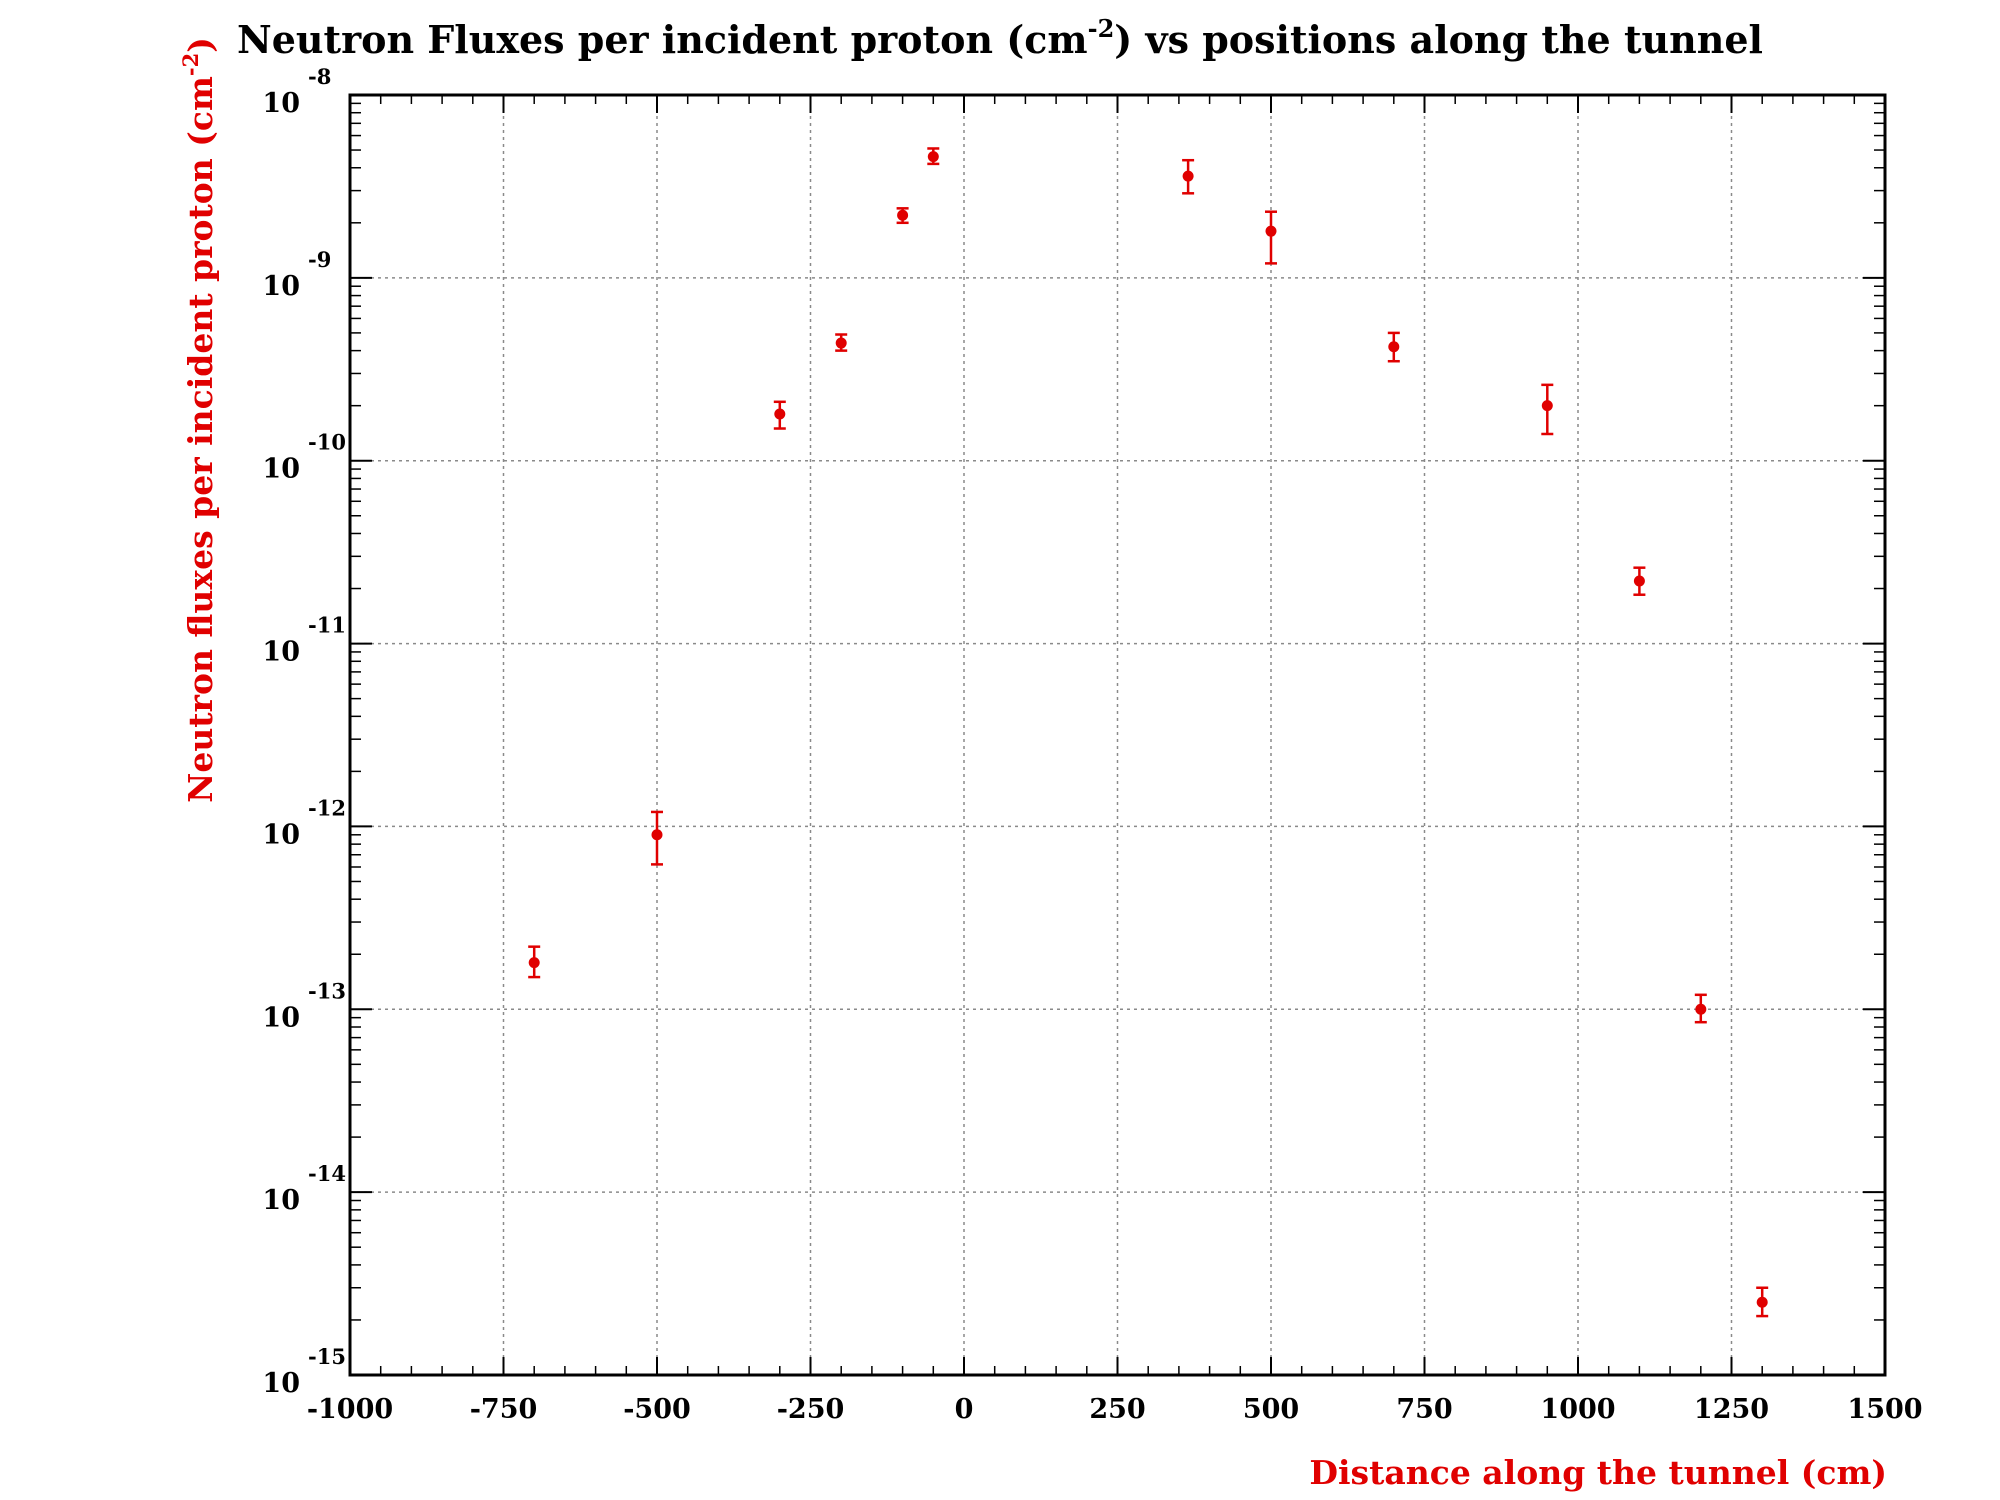  Describe the element at coordinates (811, 1409) in the screenshot. I see `x-tick-label: -250` at that location.